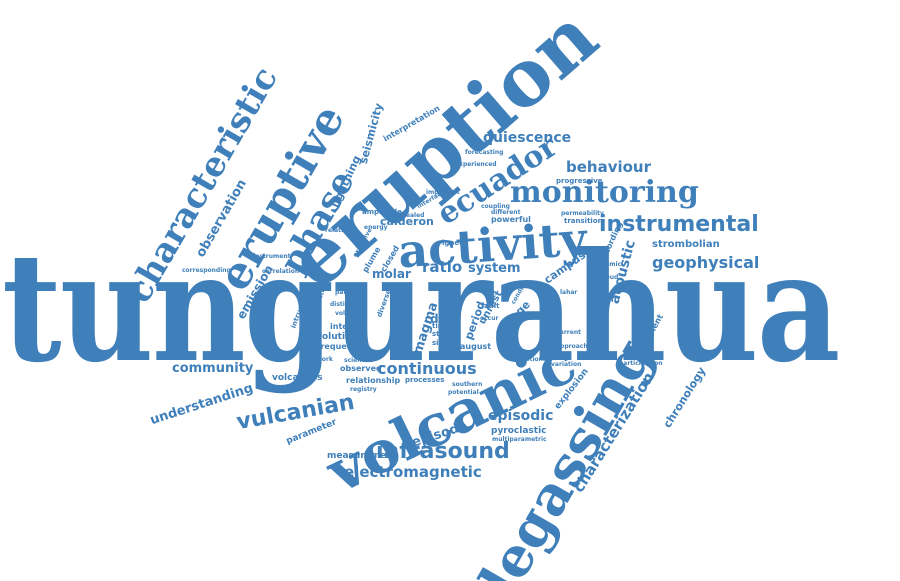  Describe the element at coordinates (319, 360) in the screenshot. I see `word: network` at that location.